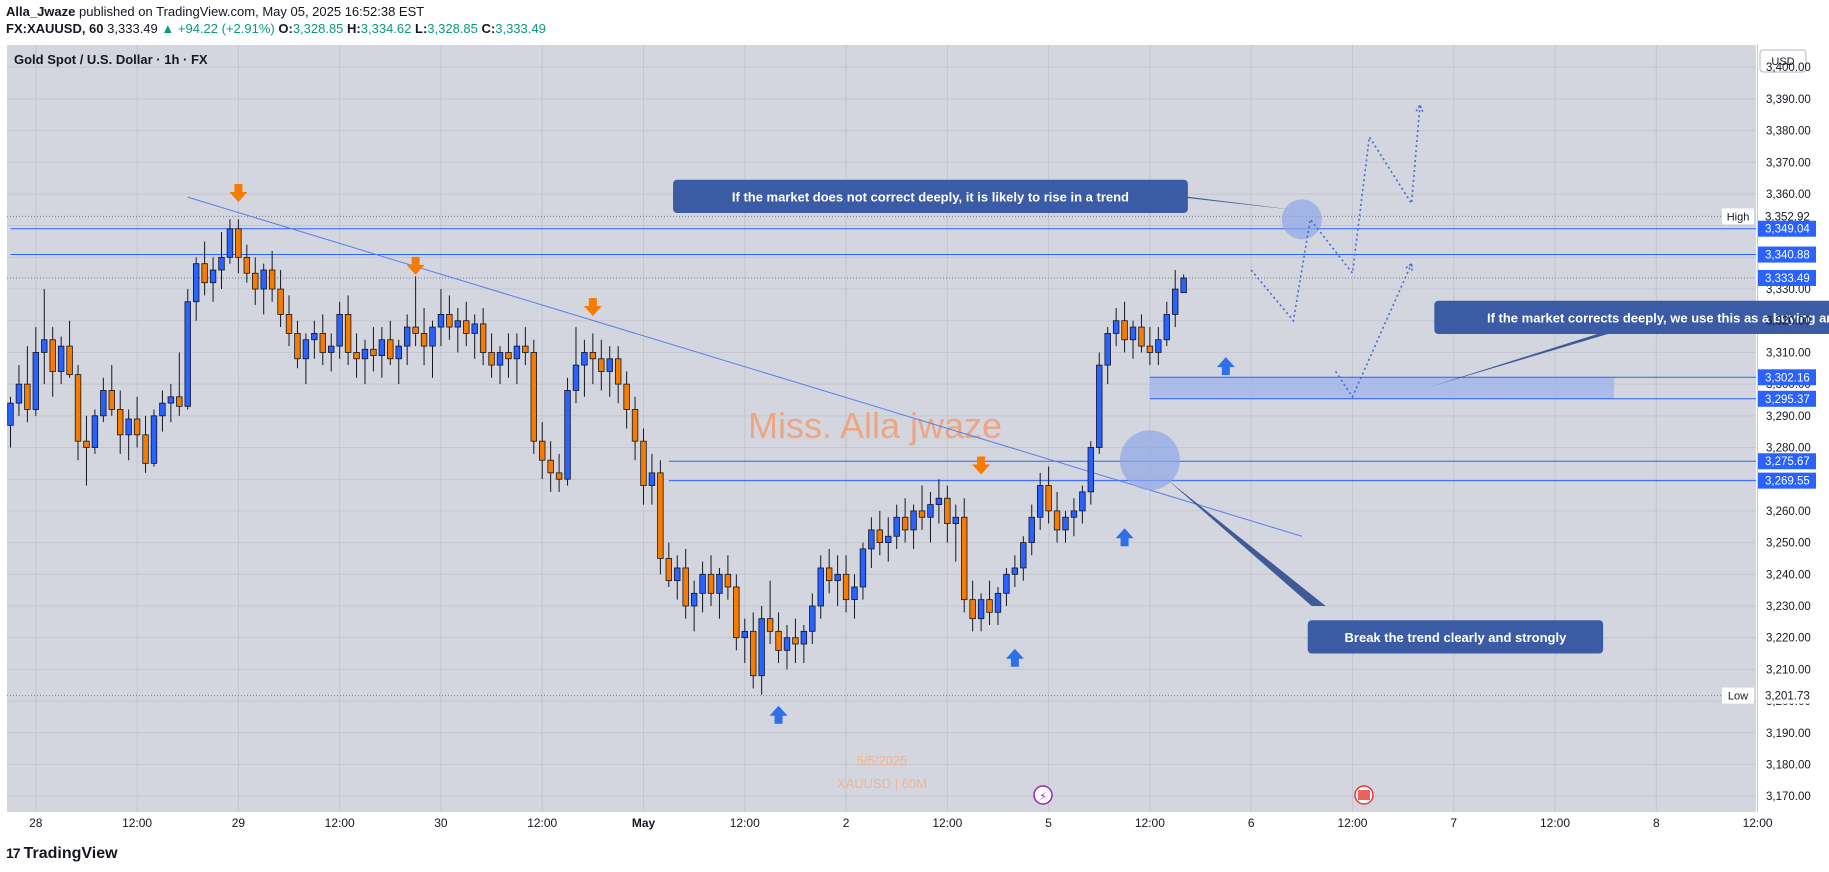  What do you see at coordinates (41, 11) in the screenshot?
I see `author-name: Alla_Jwaze` at bounding box center [41, 11].